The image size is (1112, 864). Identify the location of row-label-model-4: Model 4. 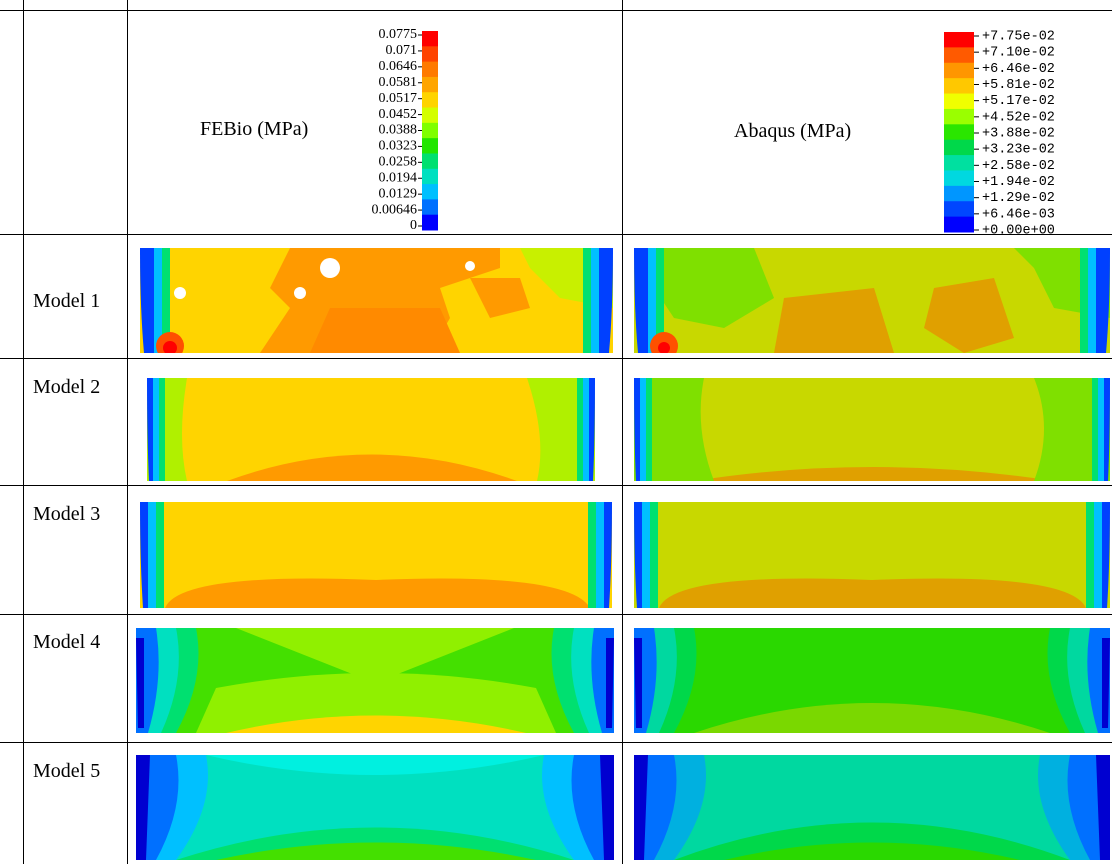
(67, 642).